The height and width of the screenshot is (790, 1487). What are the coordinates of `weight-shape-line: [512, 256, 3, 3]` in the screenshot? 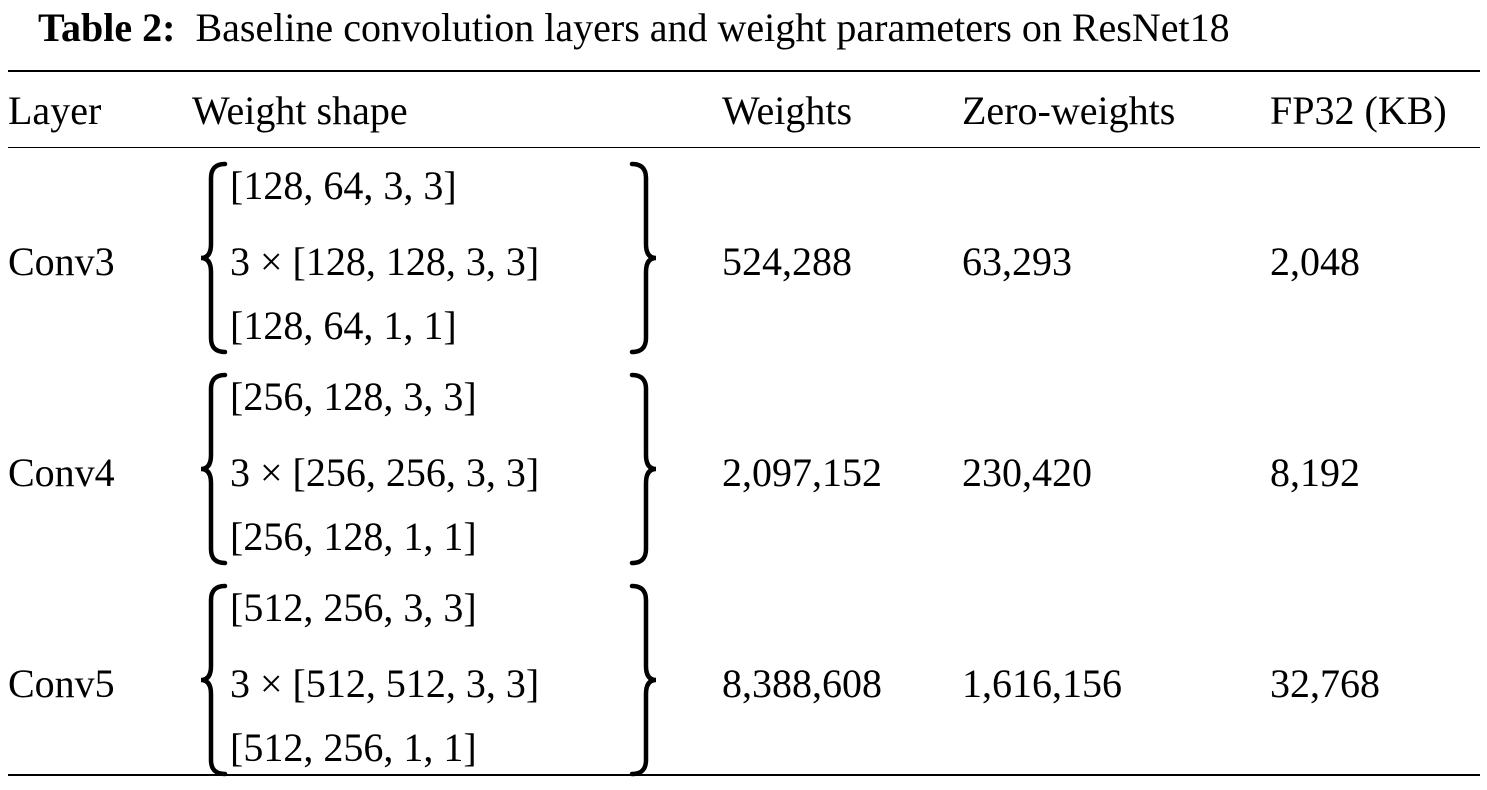 It's located at (353, 607).